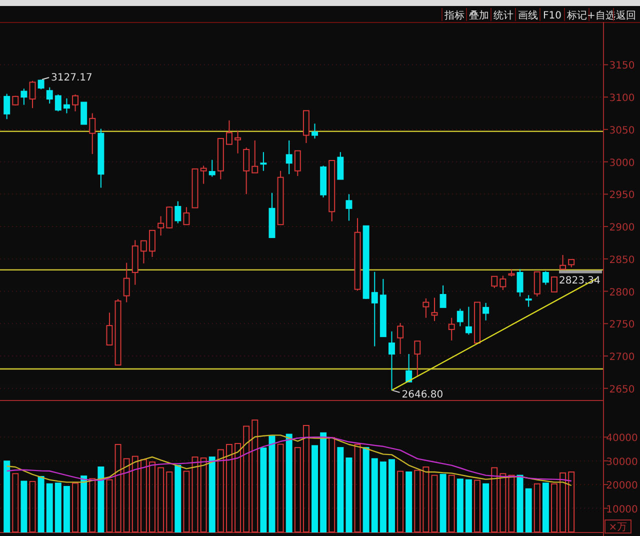  What do you see at coordinates (622, 196) in the screenshot?
I see `y-tick-label: 2950` at bounding box center [622, 196].